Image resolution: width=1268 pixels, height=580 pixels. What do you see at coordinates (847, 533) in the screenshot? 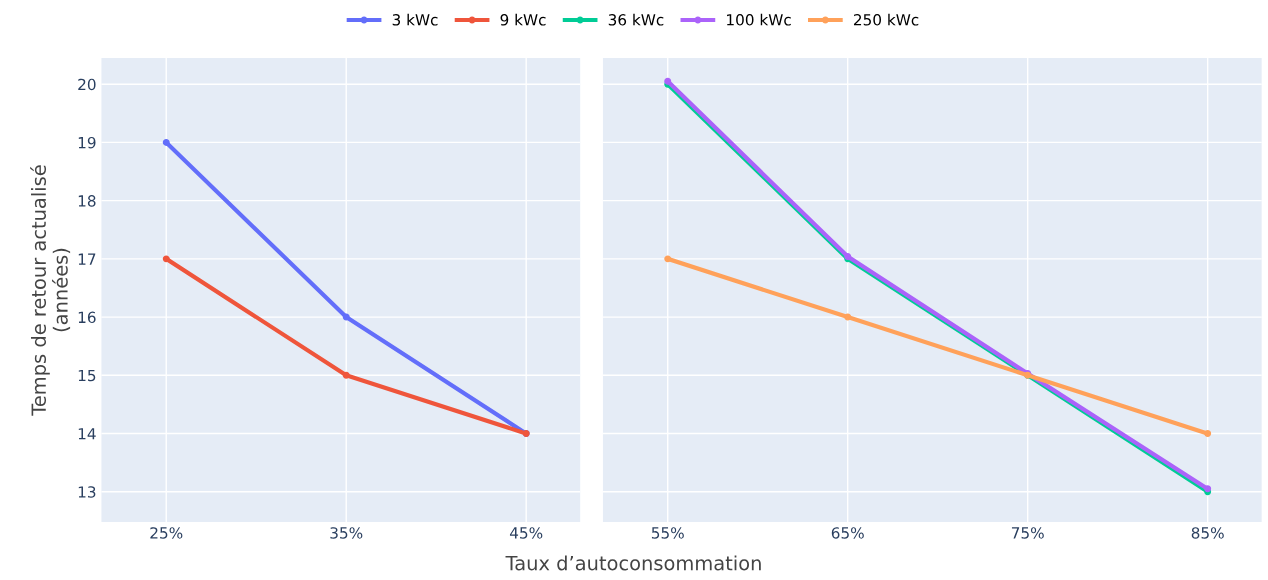
I see `x-tick-label: 65%` at bounding box center [847, 533].